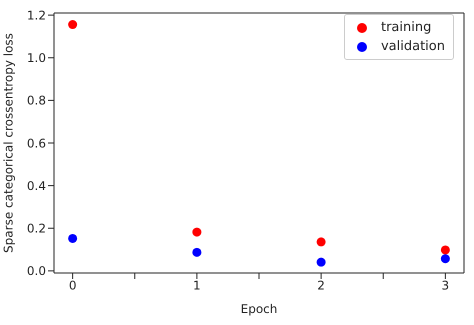 This screenshot has width=474, height=325. I want to click on x-tick-label: 3, so click(446, 285).